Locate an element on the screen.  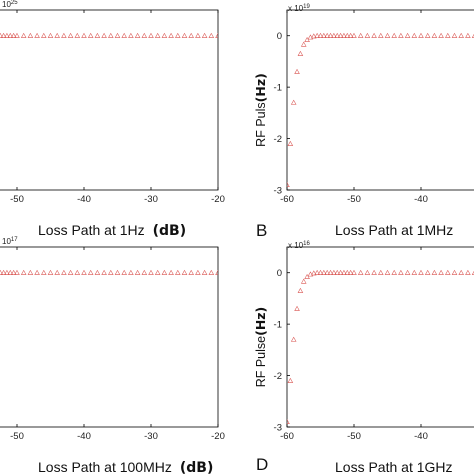
y-tick-label: -2 is located at coordinates (278, 376).